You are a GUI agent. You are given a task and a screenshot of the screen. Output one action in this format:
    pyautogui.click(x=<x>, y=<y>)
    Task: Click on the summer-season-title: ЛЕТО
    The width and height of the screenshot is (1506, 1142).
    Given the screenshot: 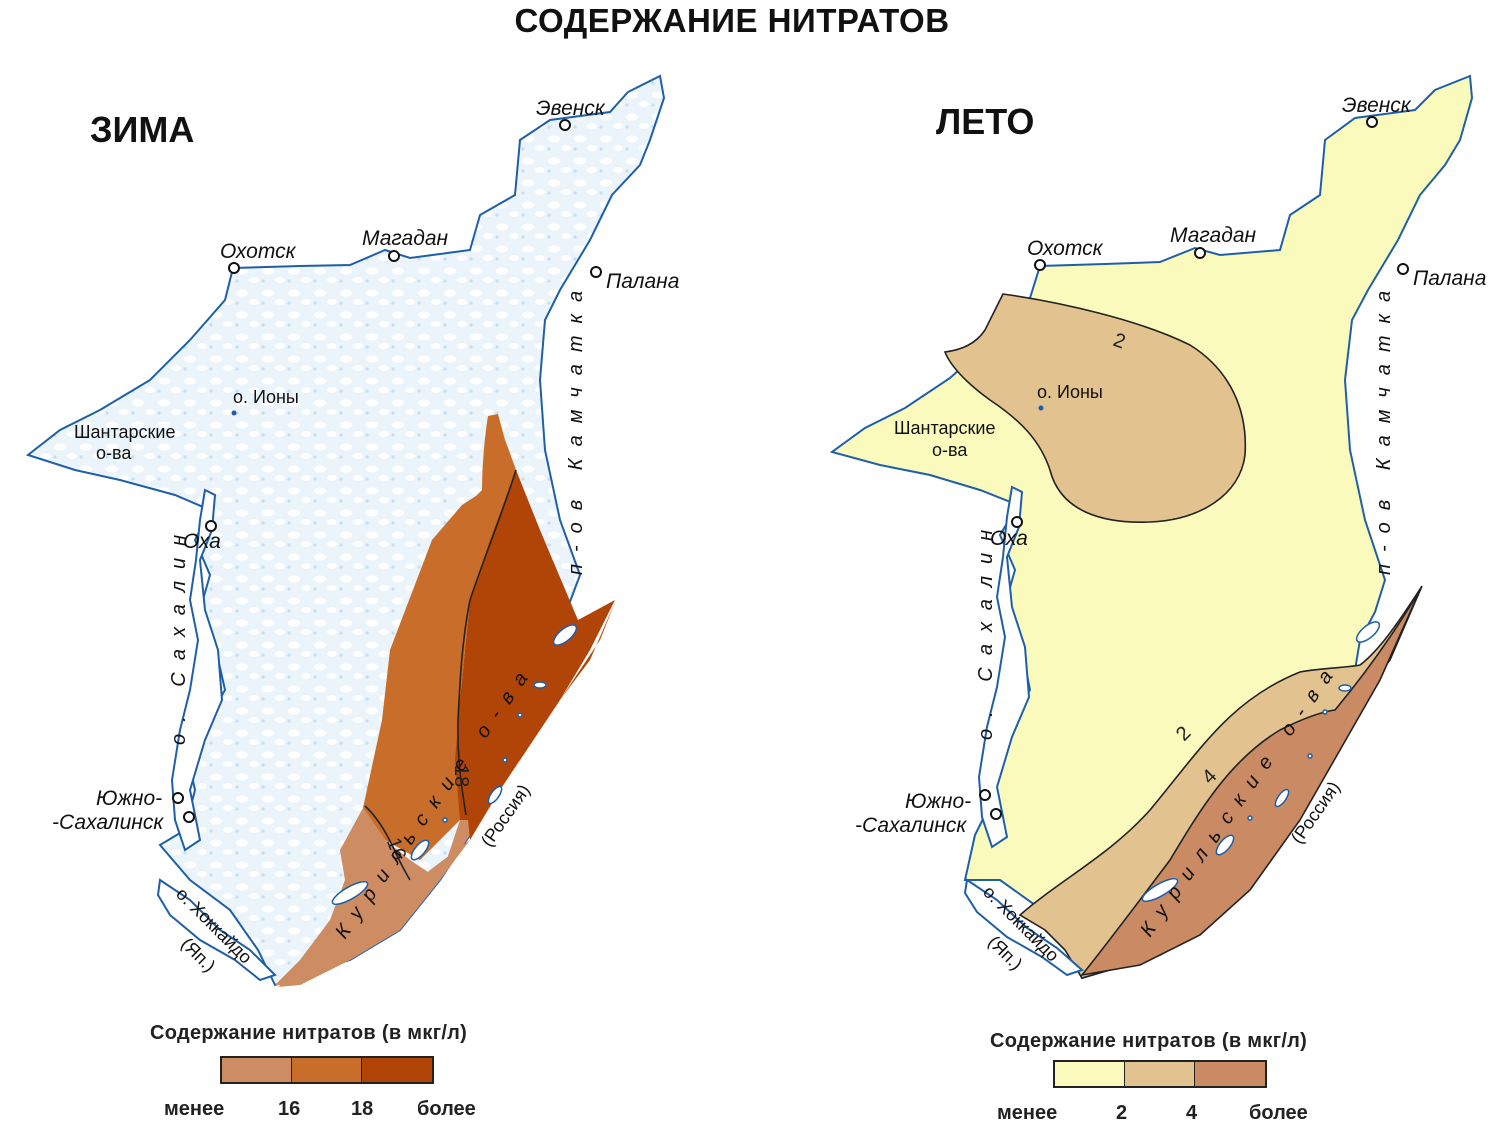 What is the action you would take?
    pyautogui.click(x=985, y=121)
    